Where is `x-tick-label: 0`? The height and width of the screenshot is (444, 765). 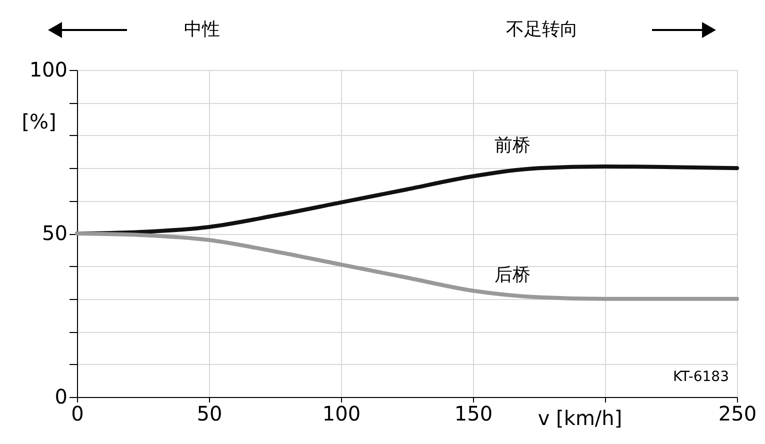
x-tick-label: 0 is located at coordinates (77, 414).